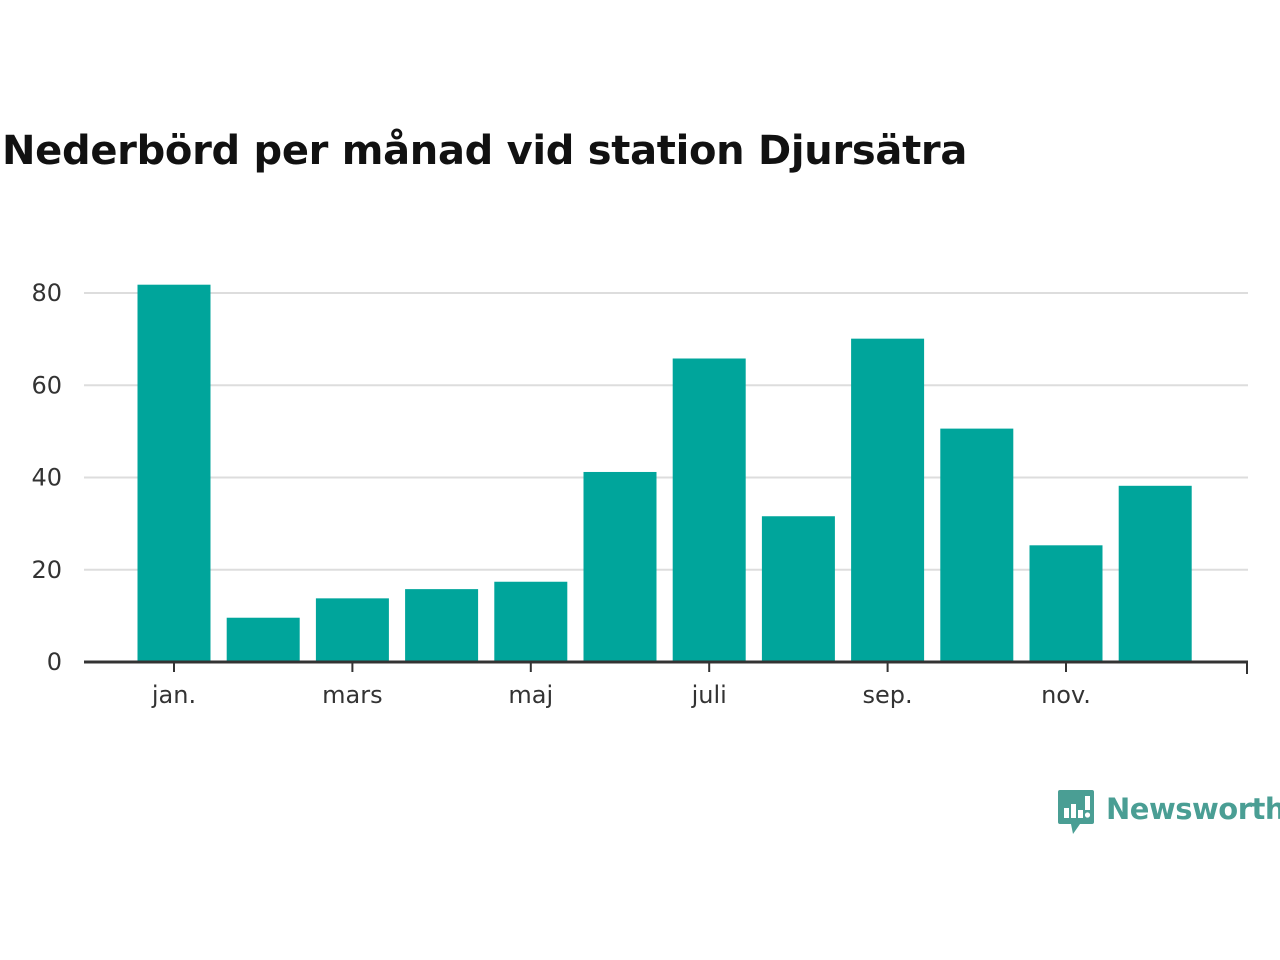  What do you see at coordinates (1076, 812) in the screenshot?
I see `newsworthy-chart-bubble-icon` at bounding box center [1076, 812].